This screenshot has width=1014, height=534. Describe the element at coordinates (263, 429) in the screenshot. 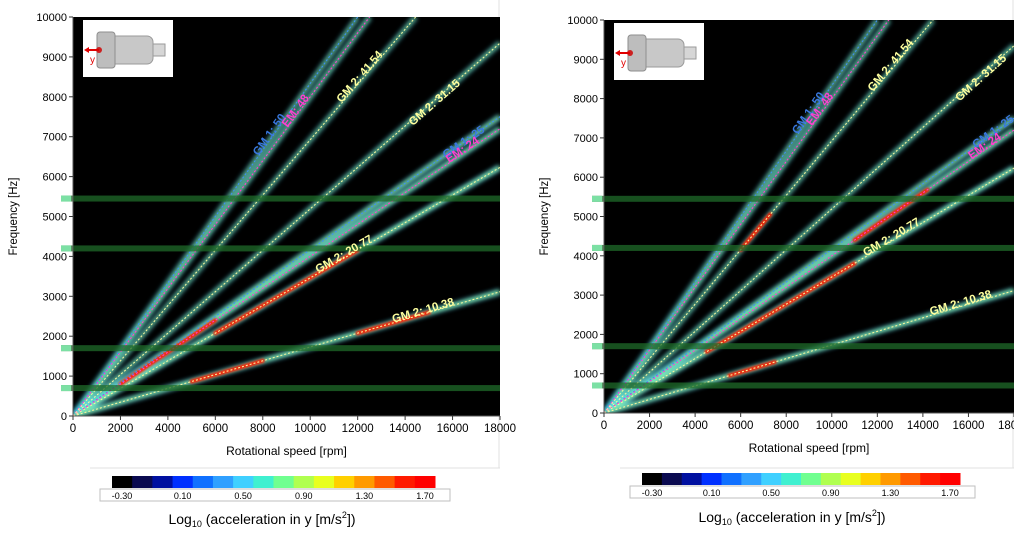

I see `x-tick-label-4: 8000` at that location.